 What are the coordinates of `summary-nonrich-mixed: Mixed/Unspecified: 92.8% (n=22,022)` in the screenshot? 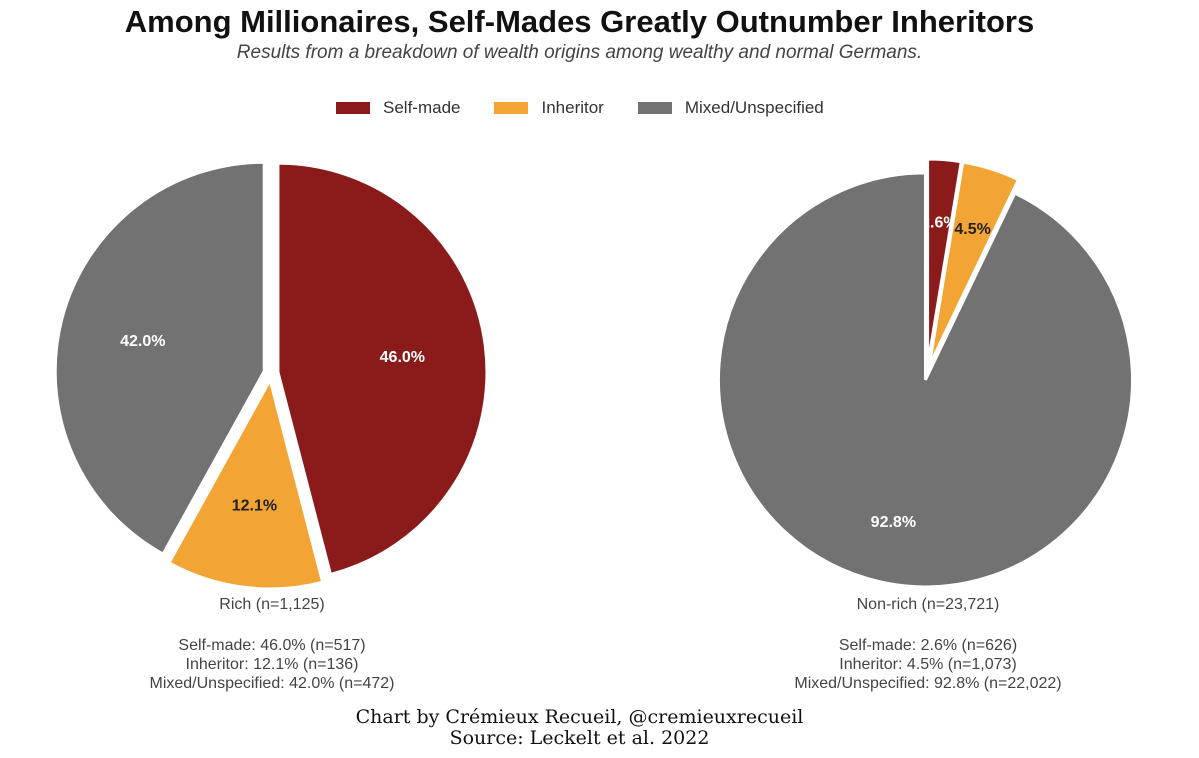 It's located at (928, 683).